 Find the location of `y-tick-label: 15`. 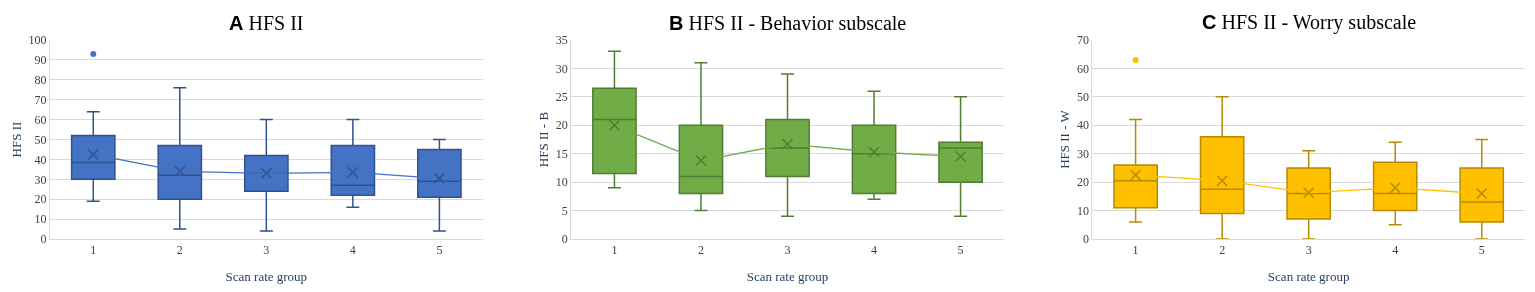

y-tick-label: 15 is located at coordinates (561, 153).